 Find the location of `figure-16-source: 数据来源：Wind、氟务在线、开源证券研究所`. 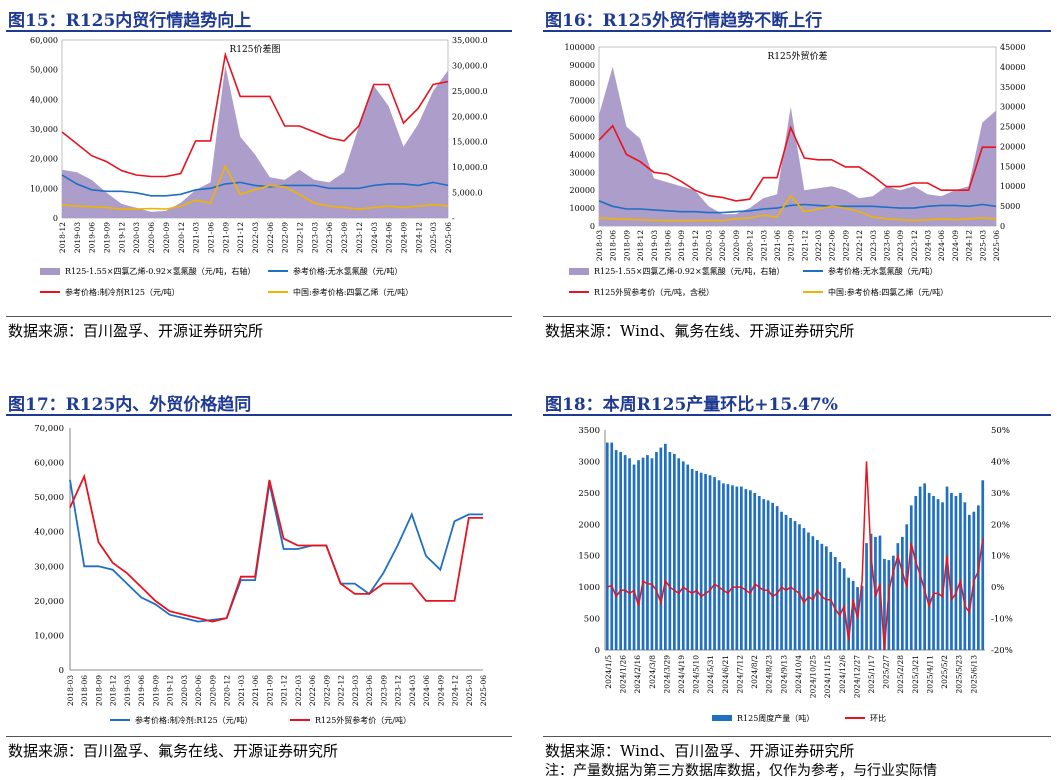

figure-16-source: 数据来源：Wind、氟务在线、开源证券研究所 is located at coordinates (700, 331).